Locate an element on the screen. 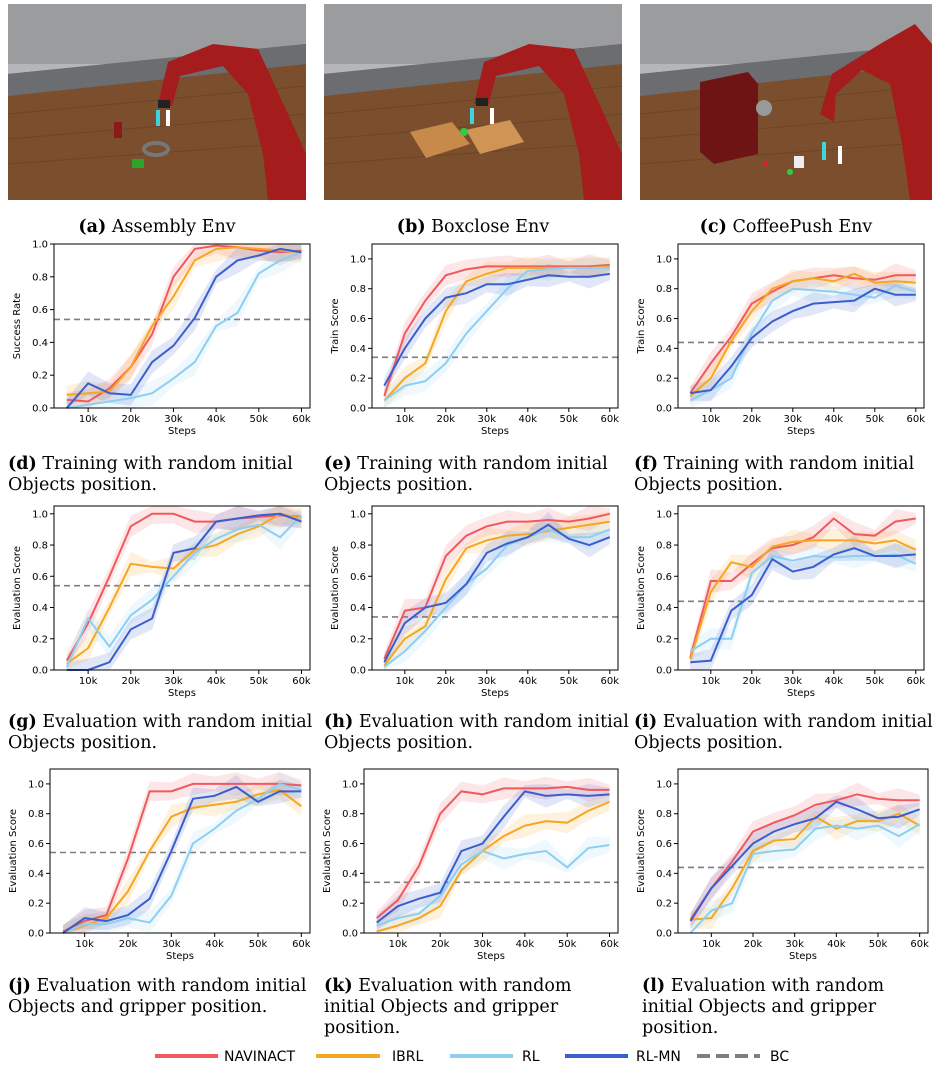  caption-label: (g) is located at coordinates (22, 722).